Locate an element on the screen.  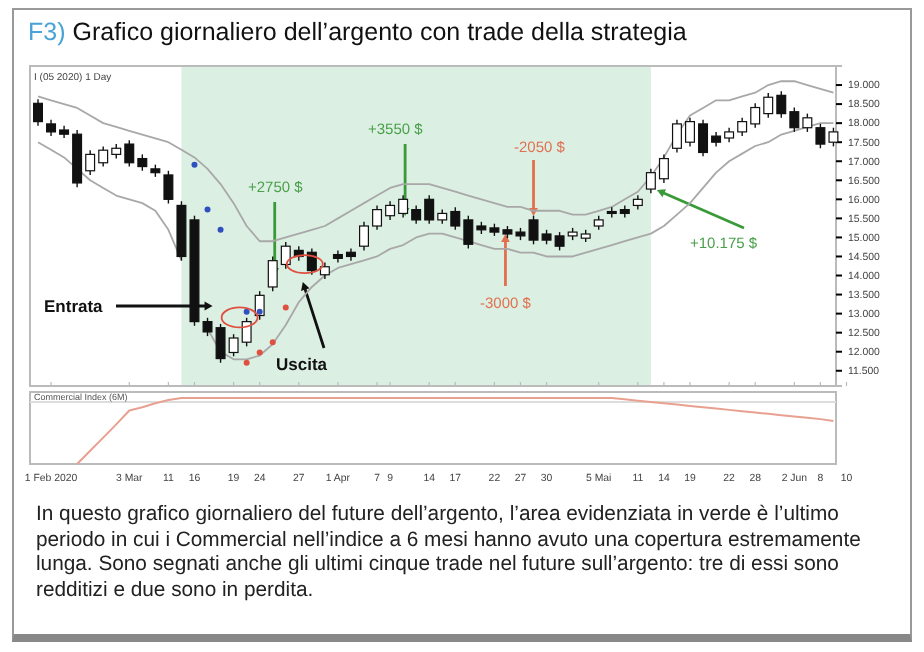
annotation: Entrata is located at coordinates (74, 306).